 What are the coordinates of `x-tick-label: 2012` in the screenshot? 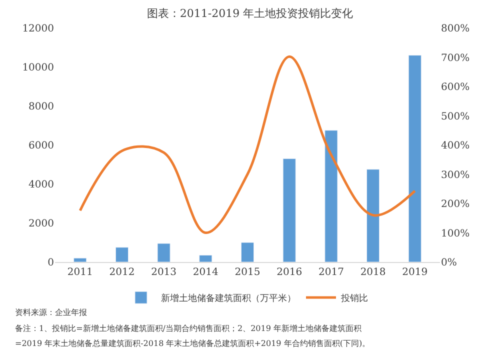 It's located at (122, 272).